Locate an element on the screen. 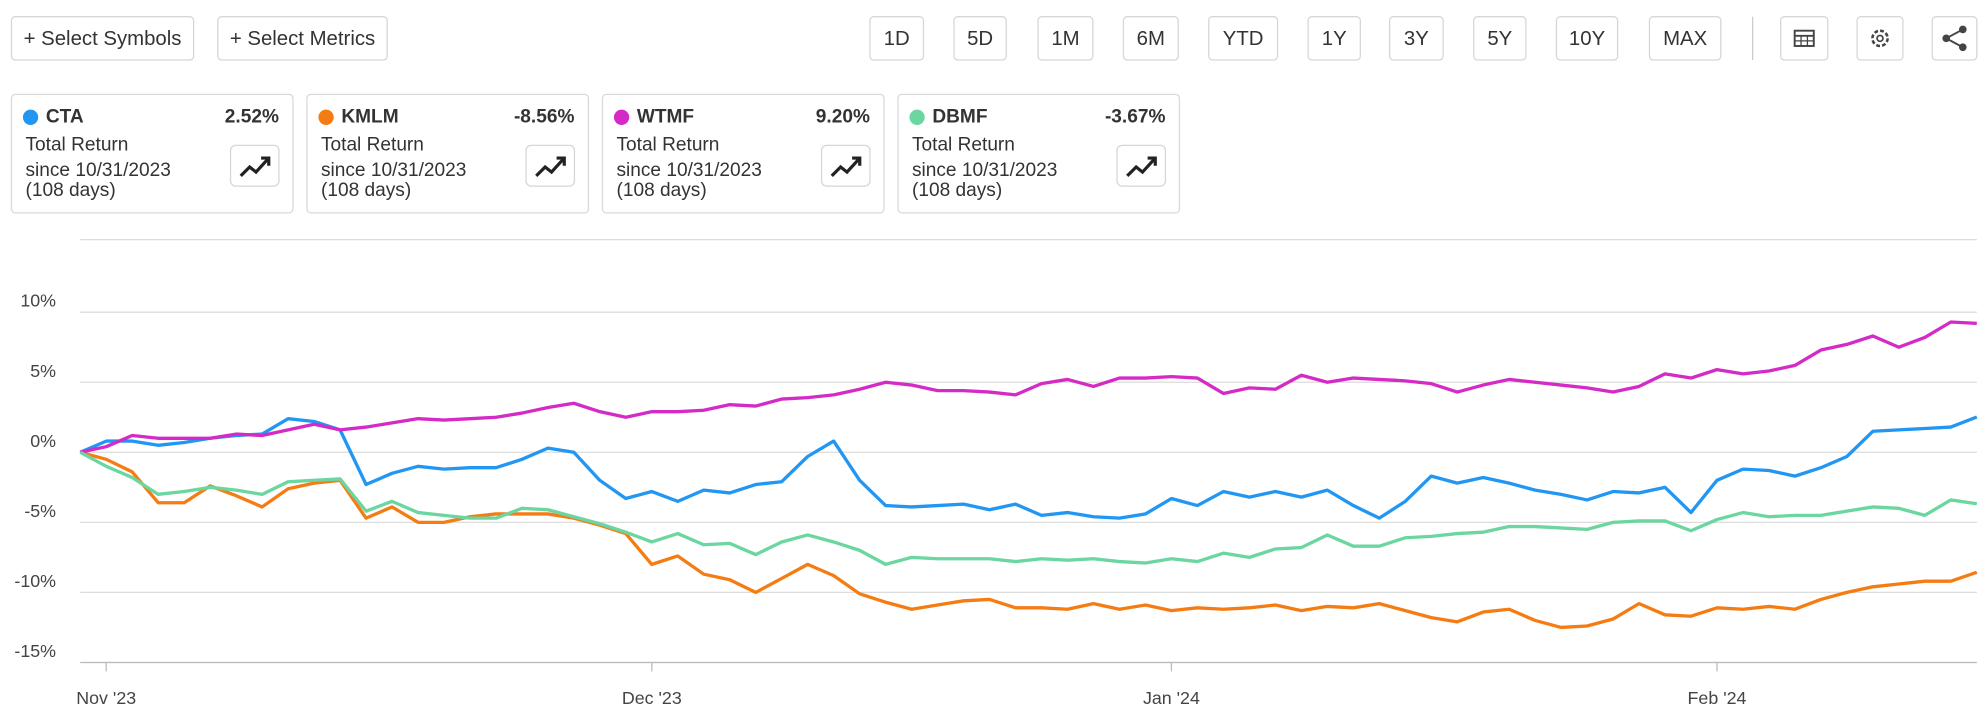  card-value: -3.67% is located at coordinates (1135, 116).